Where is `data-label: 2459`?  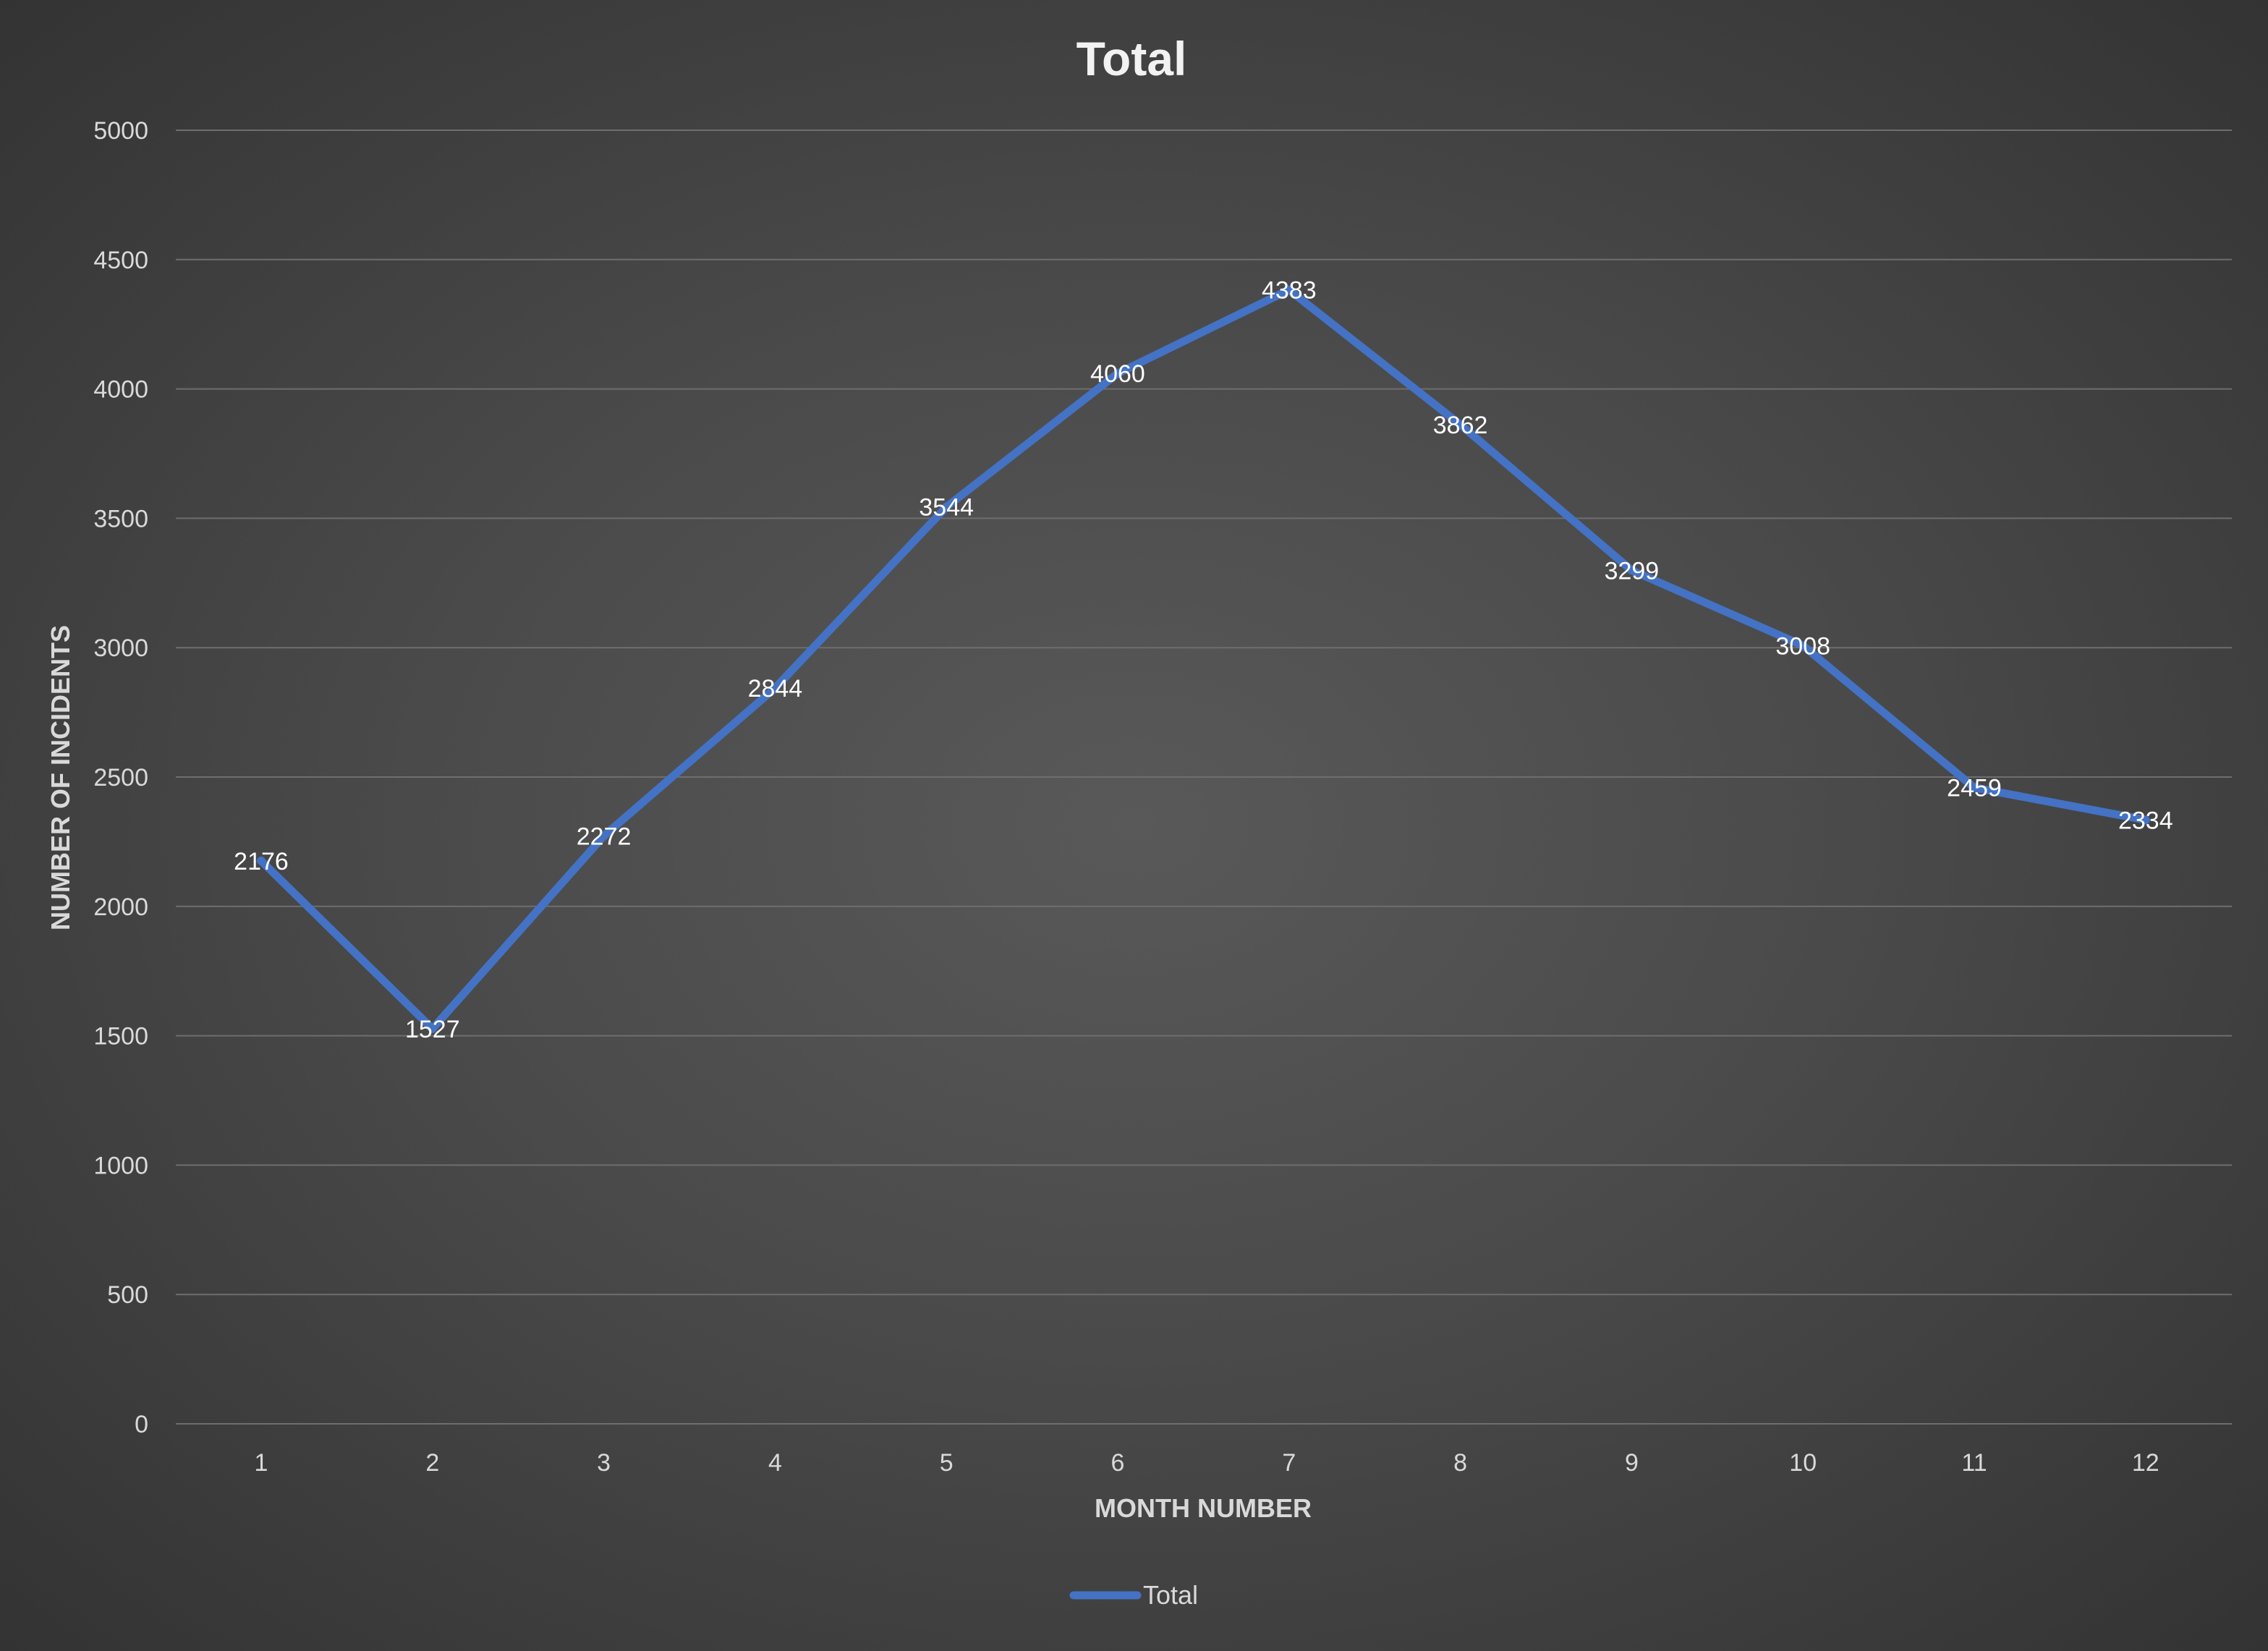
data-label: 2459 is located at coordinates (1974, 788).